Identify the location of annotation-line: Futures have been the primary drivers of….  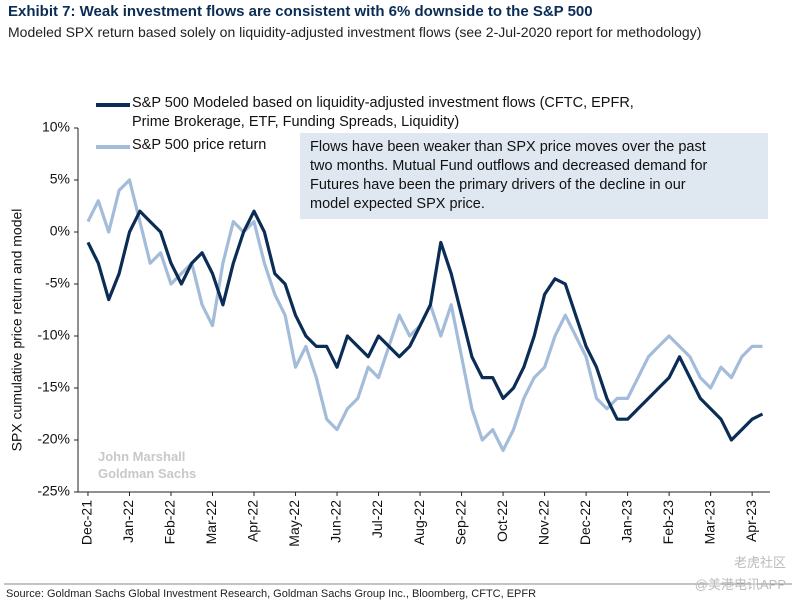
(498, 185).